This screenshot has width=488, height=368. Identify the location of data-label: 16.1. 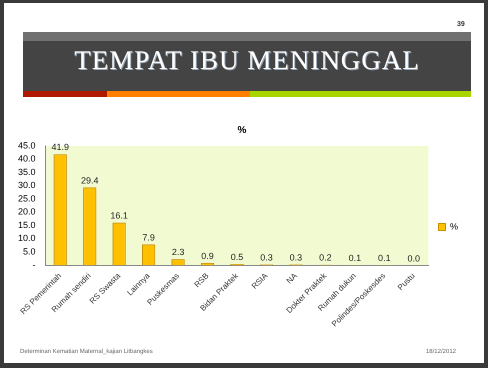
(119, 215).